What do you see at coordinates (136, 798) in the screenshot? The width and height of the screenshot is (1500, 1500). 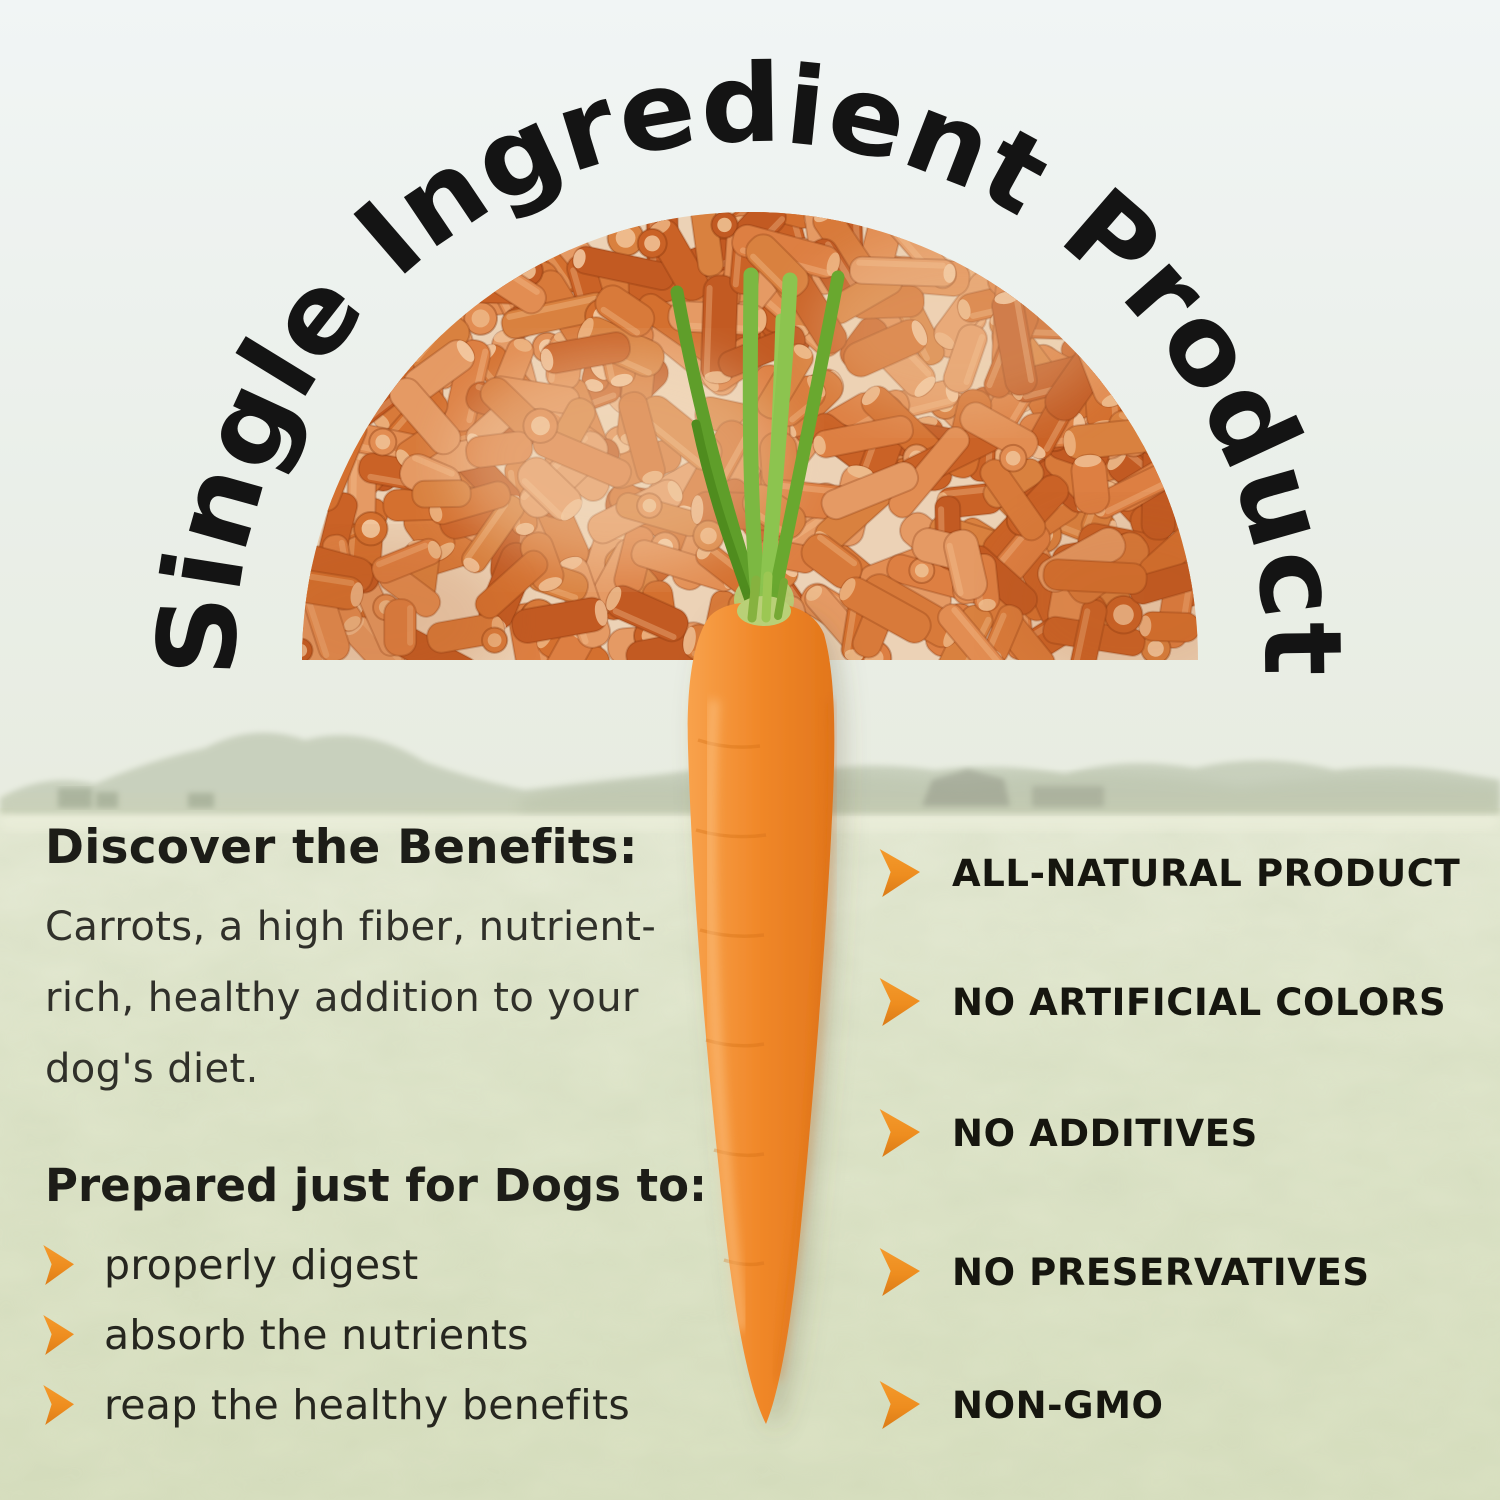 I see `shed-silhouettes` at bounding box center [136, 798].